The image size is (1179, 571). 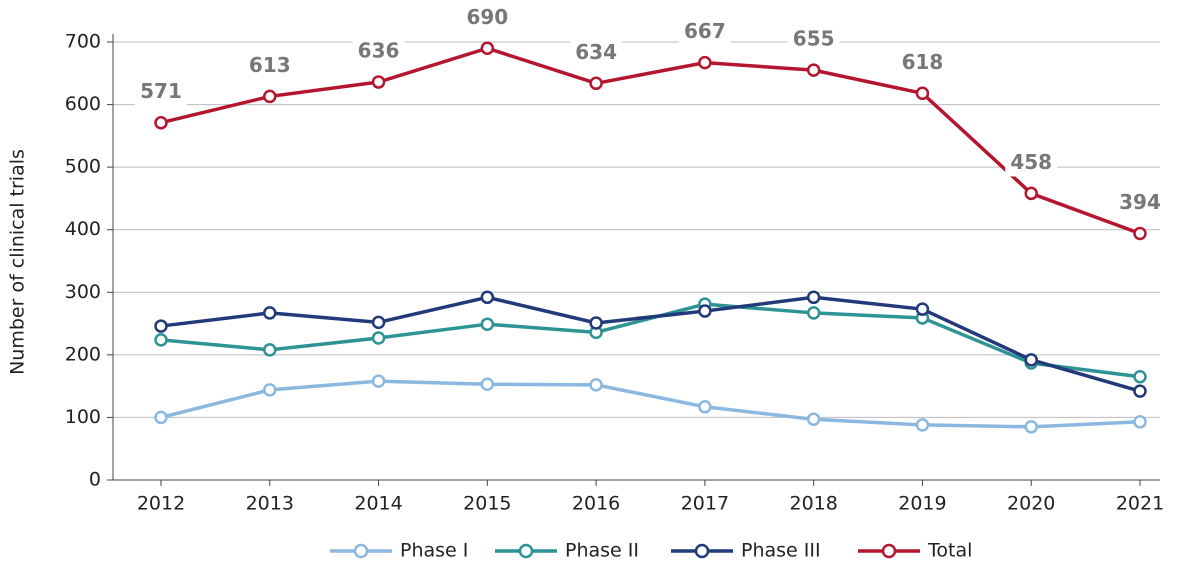 I want to click on data-label: 667, so click(x=705, y=31).